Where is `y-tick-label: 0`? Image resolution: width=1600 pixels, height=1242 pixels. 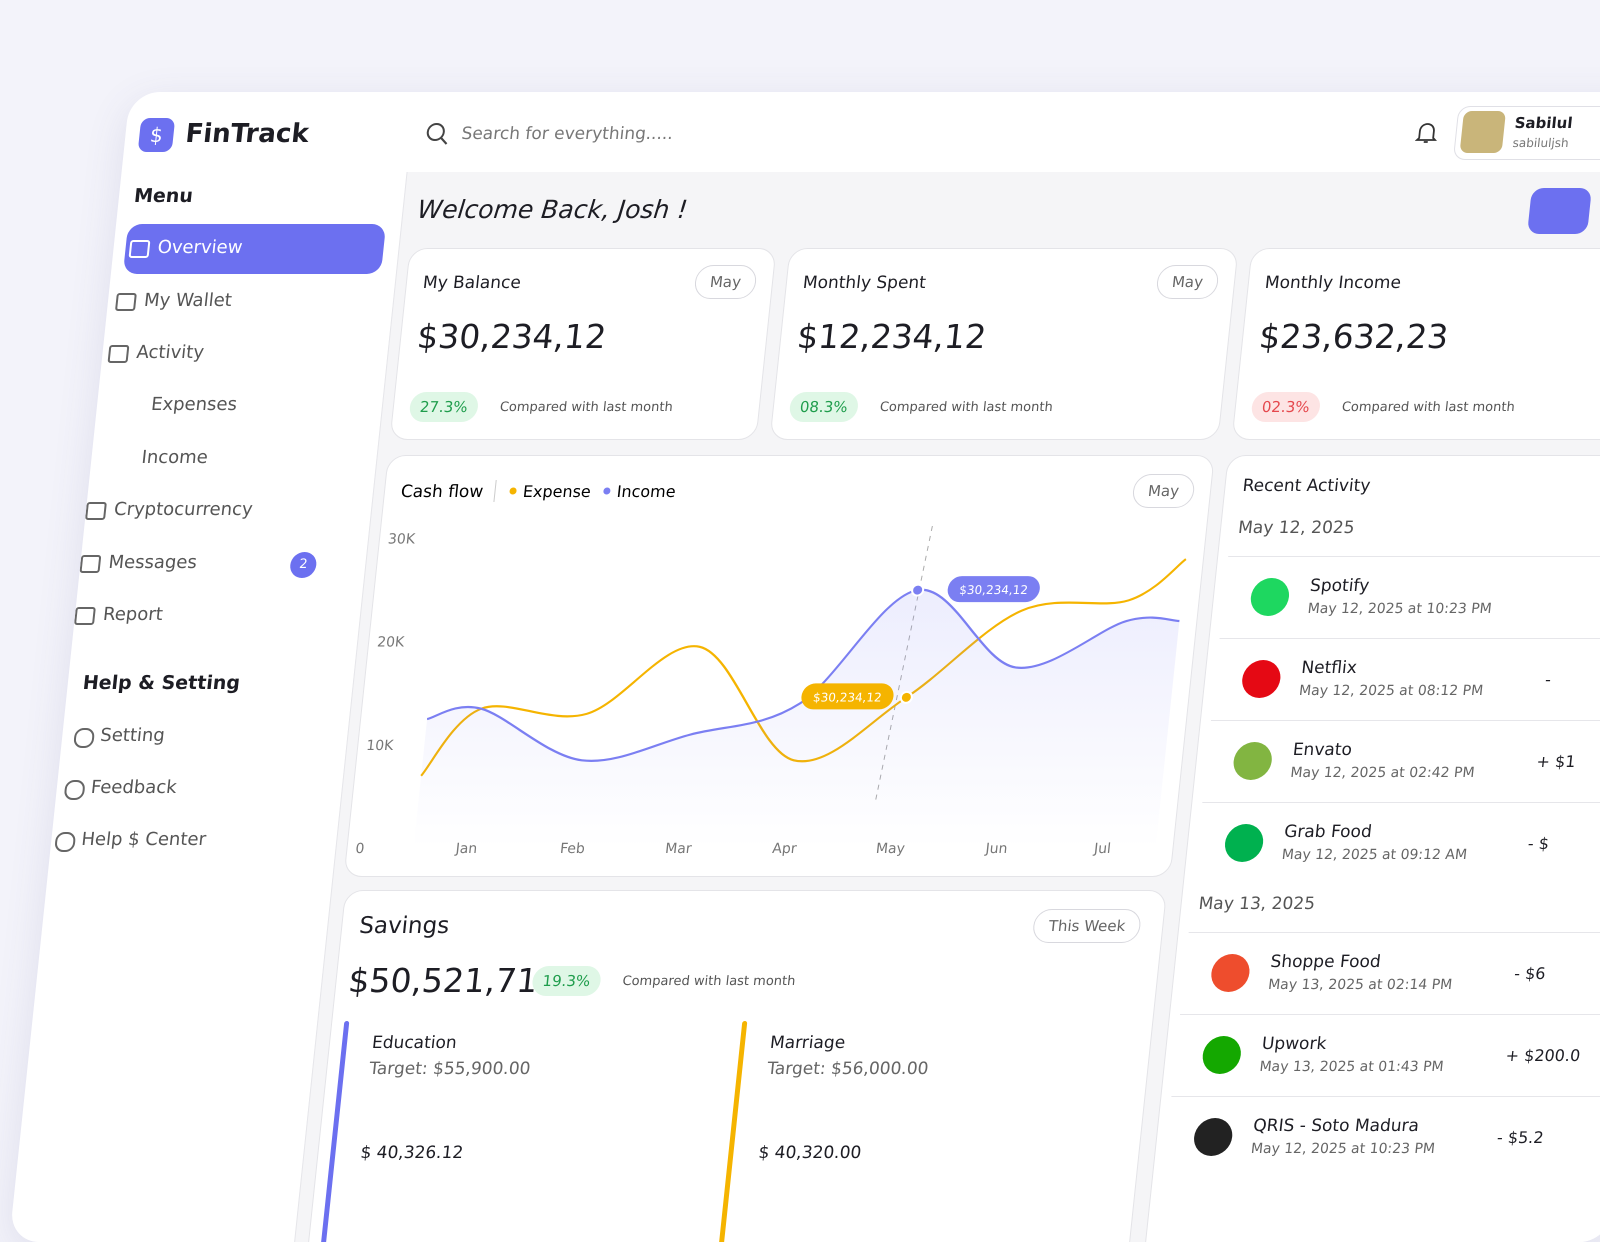
y-tick-label: 0 is located at coordinates (360, 849).